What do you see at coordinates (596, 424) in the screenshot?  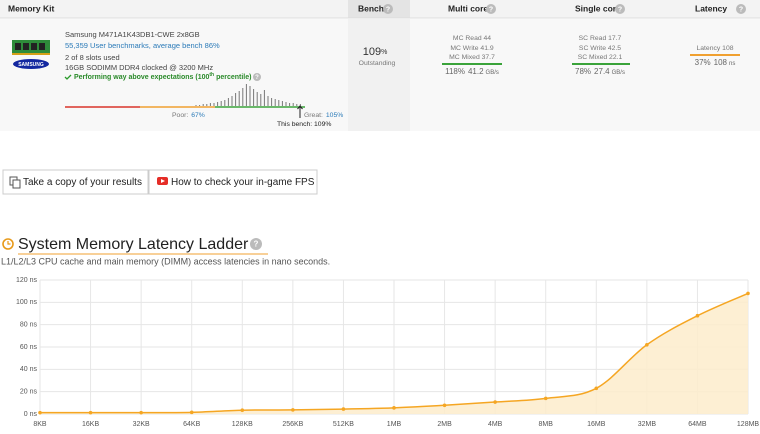 I see `x-tick-label: 16MB` at bounding box center [596, 424].